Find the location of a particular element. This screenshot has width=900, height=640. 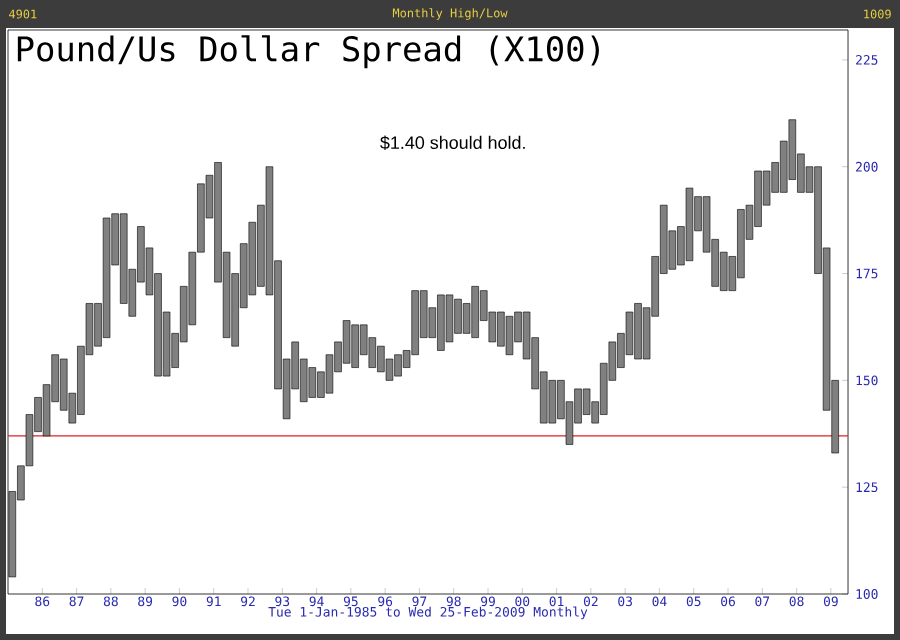

chart-title: Pound/Us Dollar Spread (X100) is located at coordinates (308, 52).